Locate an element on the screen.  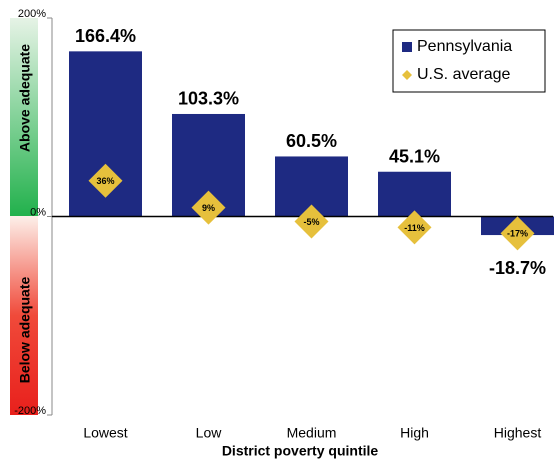
bar is located at coordinates (414, 194).